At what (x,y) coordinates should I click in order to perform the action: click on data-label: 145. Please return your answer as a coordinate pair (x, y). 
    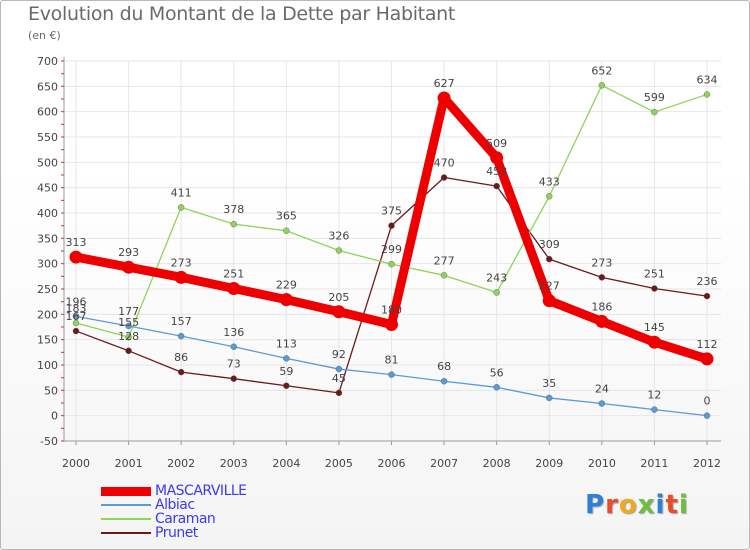
    Looking at the image, I should click on (654, 327).